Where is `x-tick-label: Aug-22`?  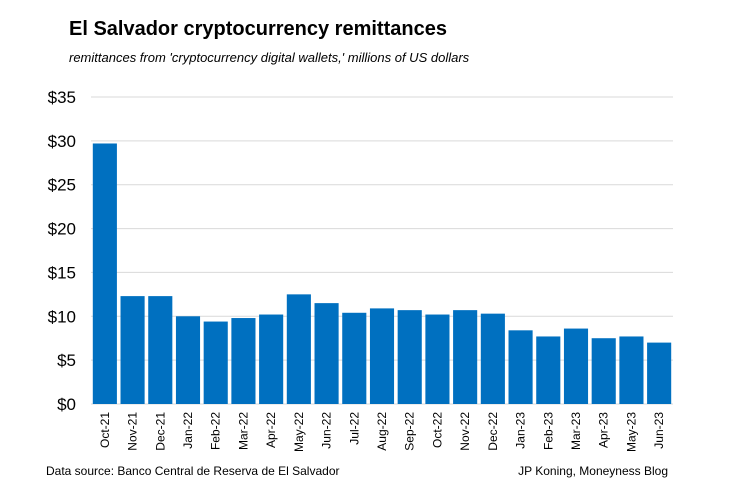 x-tick-label: Aug-22 is located at coordinates (382, 431).